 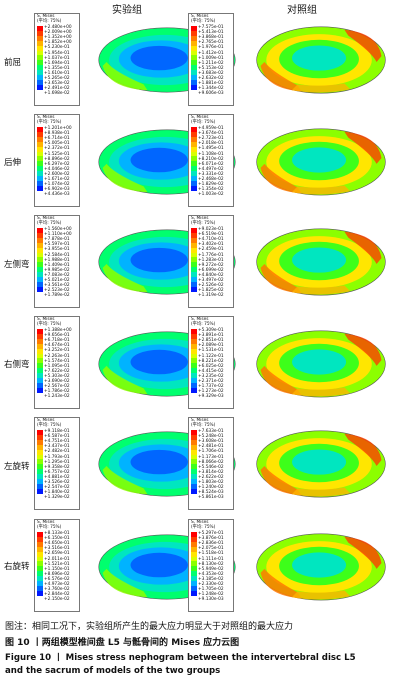 What do you see at coordinates (211, 235) in the screenshot?
I see `legend-value: +6.519e-01` at bounding box center [211, 235].